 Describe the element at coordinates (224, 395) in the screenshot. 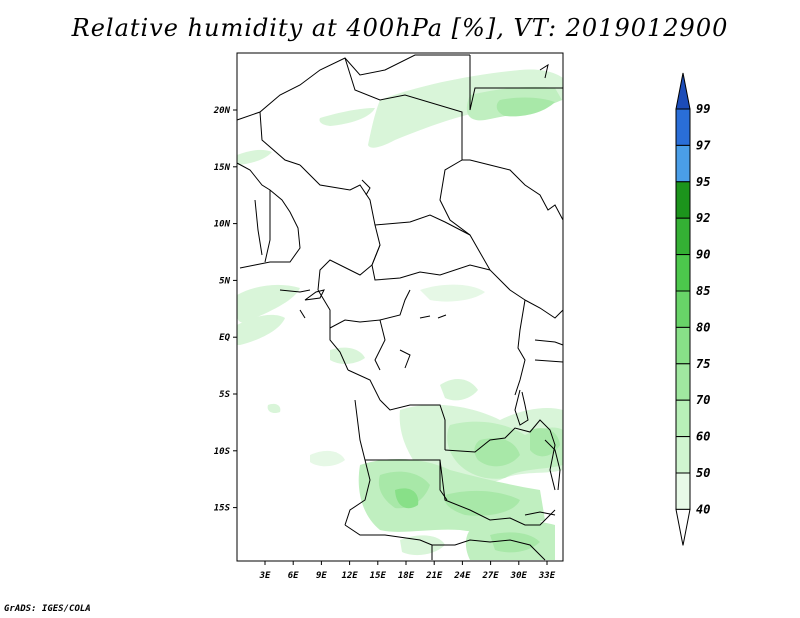

I see `lat-tick-label: 5S` at that location.